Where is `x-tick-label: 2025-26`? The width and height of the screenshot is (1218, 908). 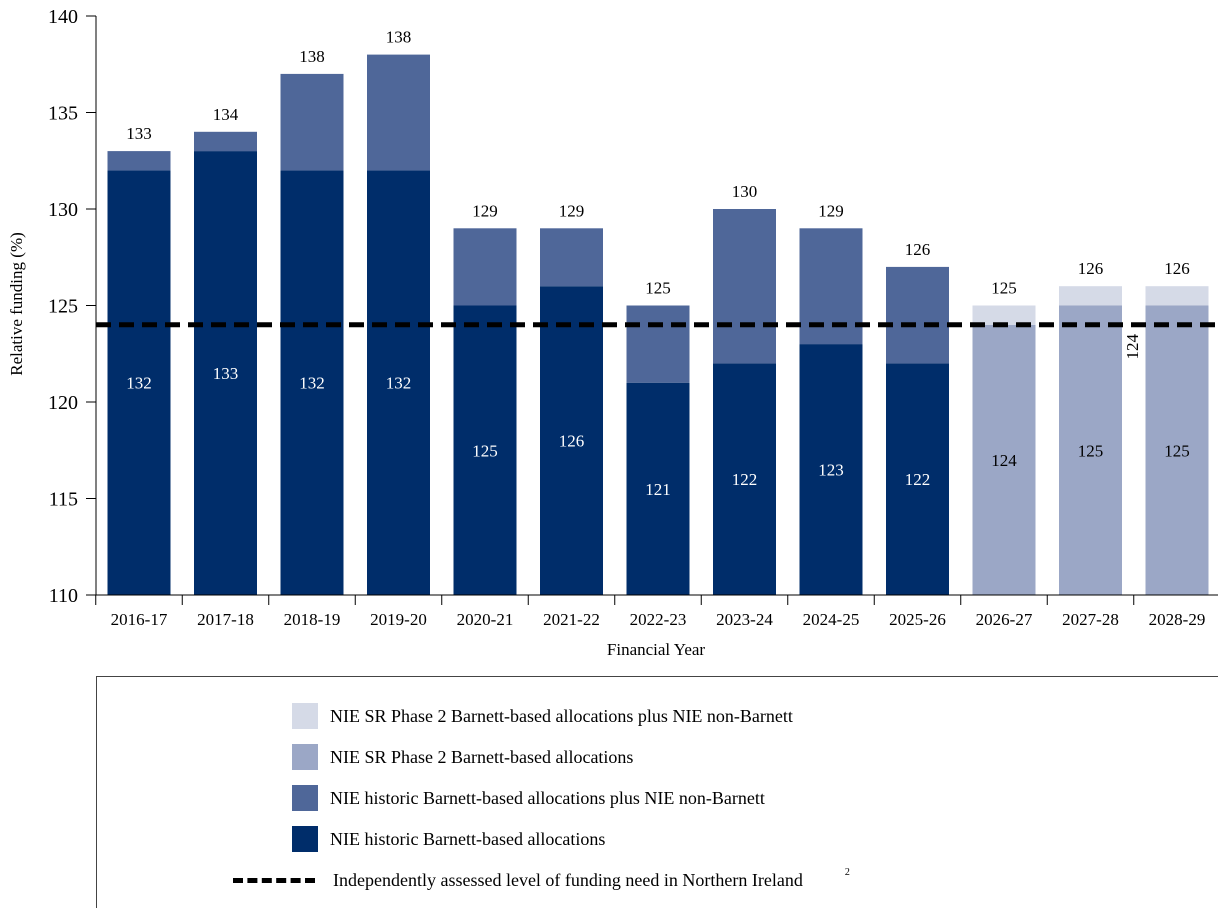 x-tick-label: 2025-26 is located at coordinates (917, 619).